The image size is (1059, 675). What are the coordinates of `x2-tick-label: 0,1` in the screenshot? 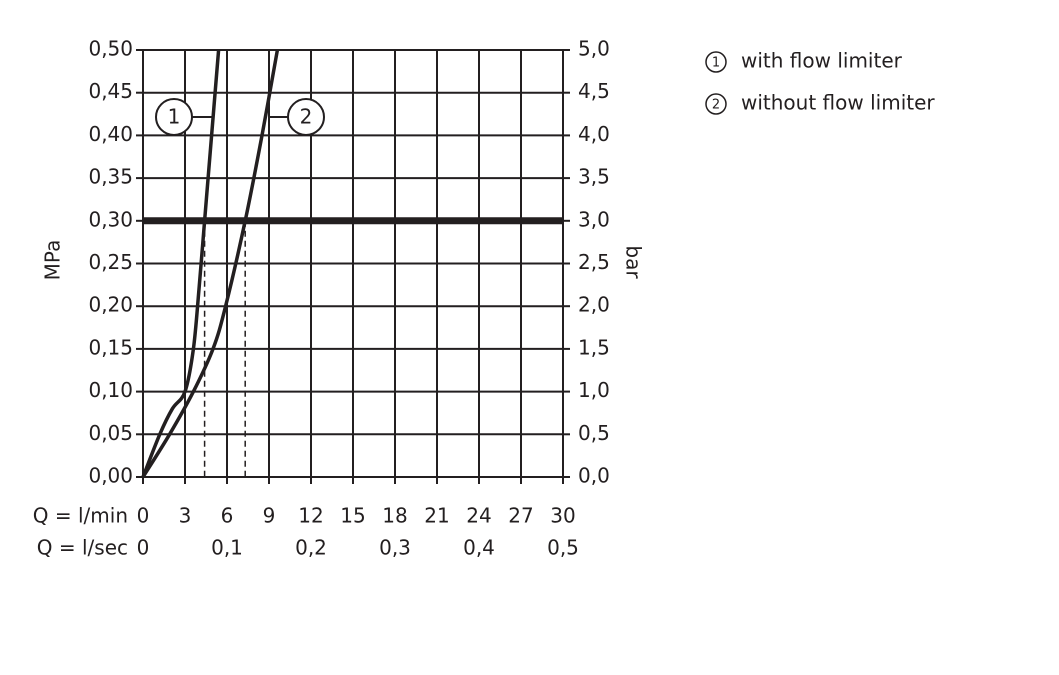 It's located at (227, 548).